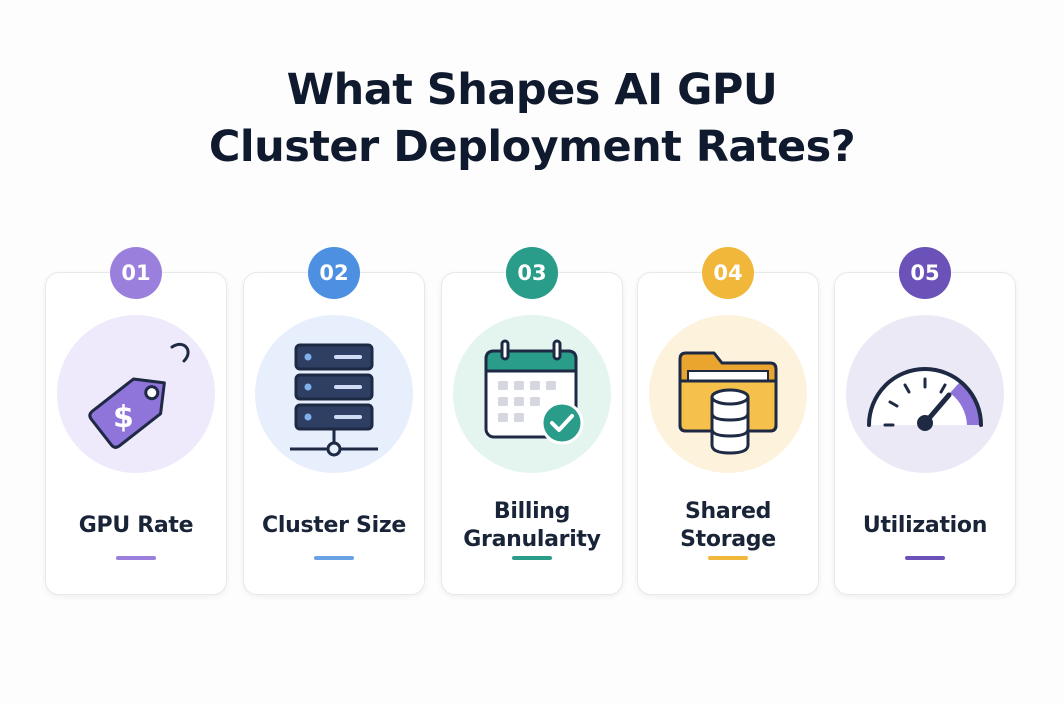 This screenshot has width=1064, height=704. I want to click on step-badge: 01, so click(136, 273).